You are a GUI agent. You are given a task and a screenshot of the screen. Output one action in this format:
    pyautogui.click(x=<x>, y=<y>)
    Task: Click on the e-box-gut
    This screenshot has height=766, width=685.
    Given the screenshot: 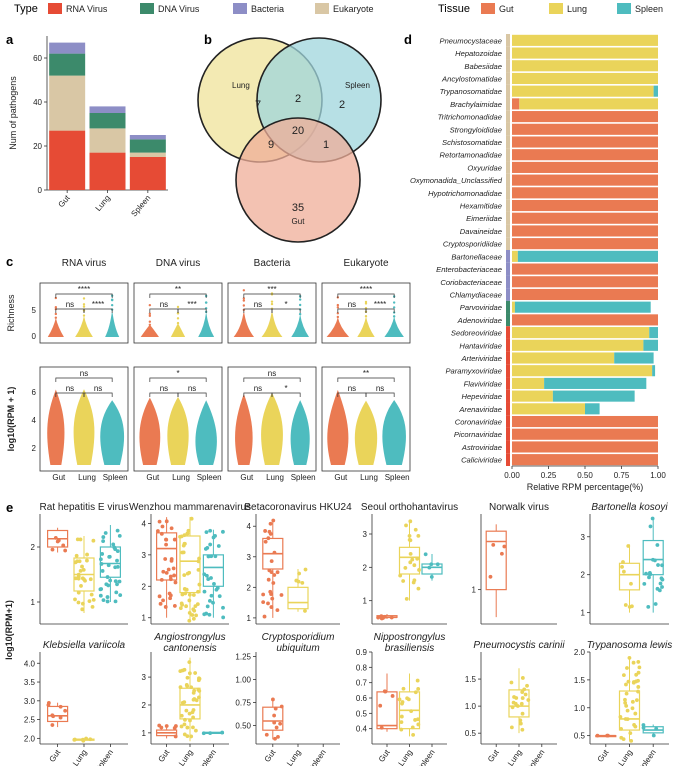 What is the action you would take?
    pyautogui.click(x=387, y=710)
    